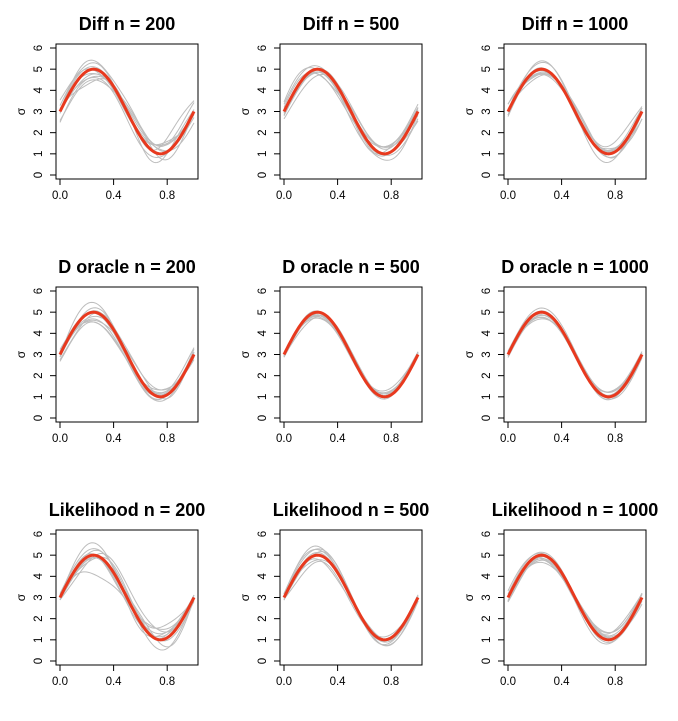 The width and height of the screenshot is (678, 721). What do you see at coordinates (575, 267) in the screenshot?
I see `panel-title: D oracle n = 1000` at bounding box center [575, 267].